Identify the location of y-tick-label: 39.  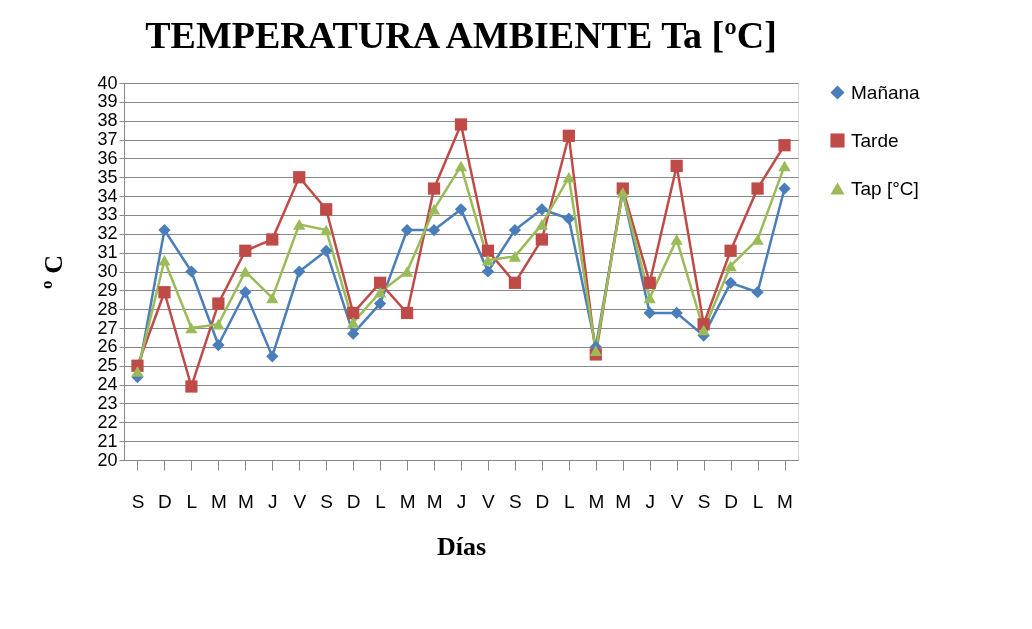
(107, 101).